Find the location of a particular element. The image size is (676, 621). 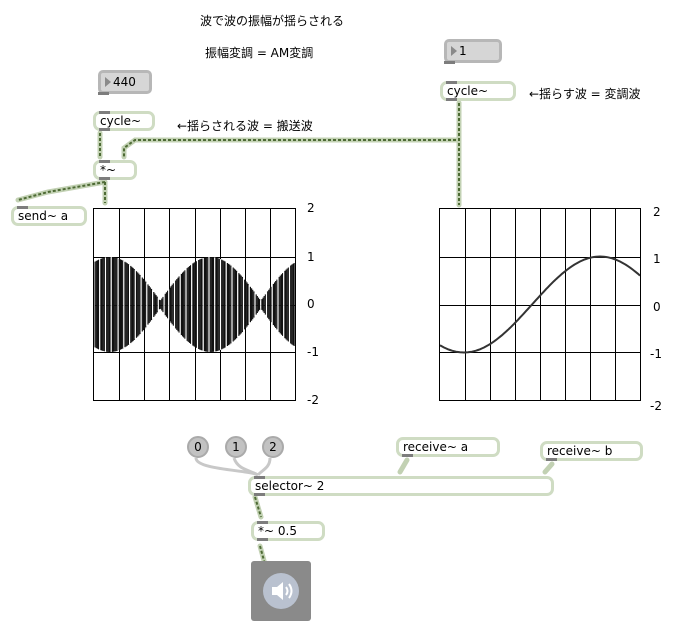

left-scope-label-neg2: -2 is located at coordinates (313, 400).